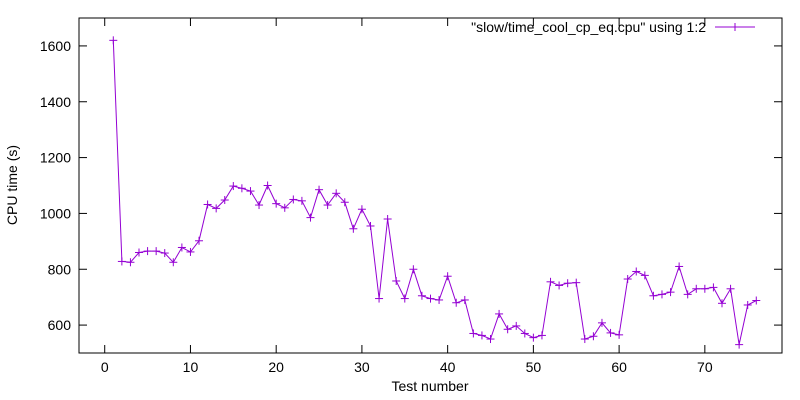 The image size is (800, 400). What do you see at coordinates (12, 185) in the screenshot?
I see `y-axis-label: CPU time (s)` at bounding box center [12, 185].